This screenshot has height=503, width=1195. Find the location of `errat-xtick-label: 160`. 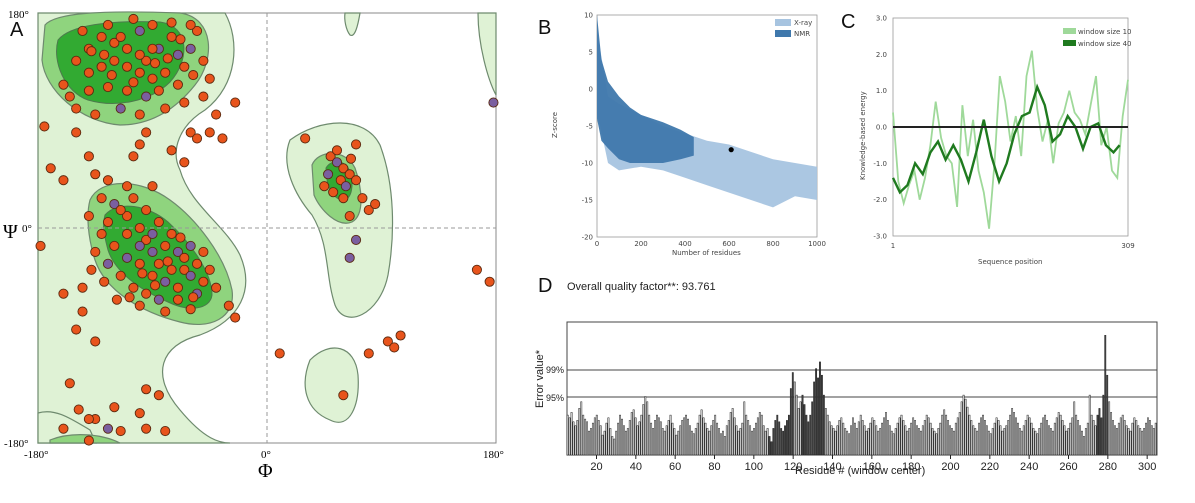

errat-xtick-label: 160 is located at coordinates (872, 467).